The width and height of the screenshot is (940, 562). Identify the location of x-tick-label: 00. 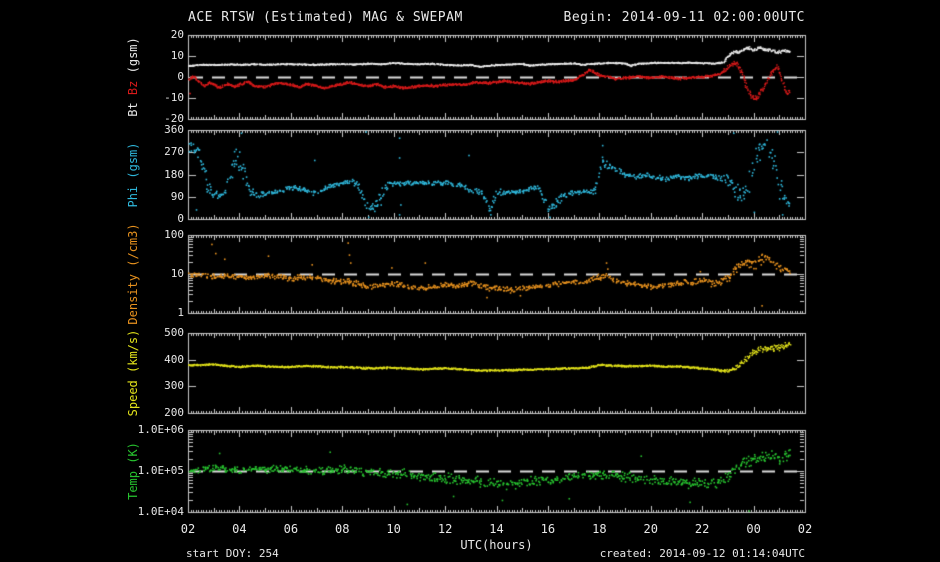
(753, 529).